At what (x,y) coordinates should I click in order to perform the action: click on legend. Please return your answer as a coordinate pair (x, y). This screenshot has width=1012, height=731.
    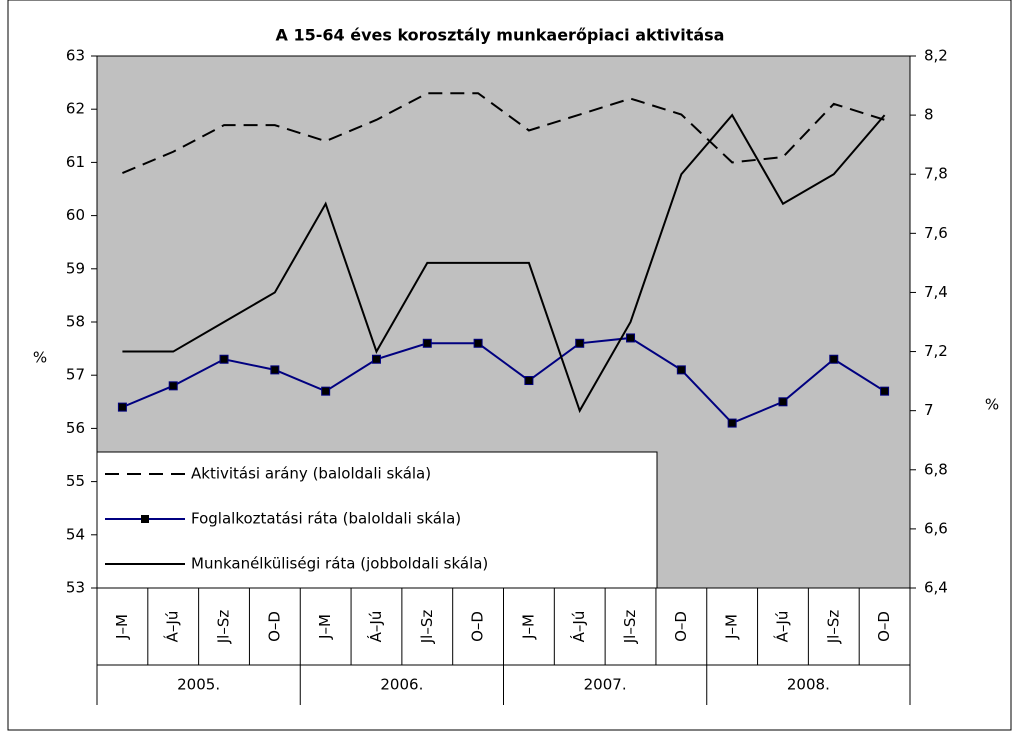
    Looking at the image, I should click on (377, 520).